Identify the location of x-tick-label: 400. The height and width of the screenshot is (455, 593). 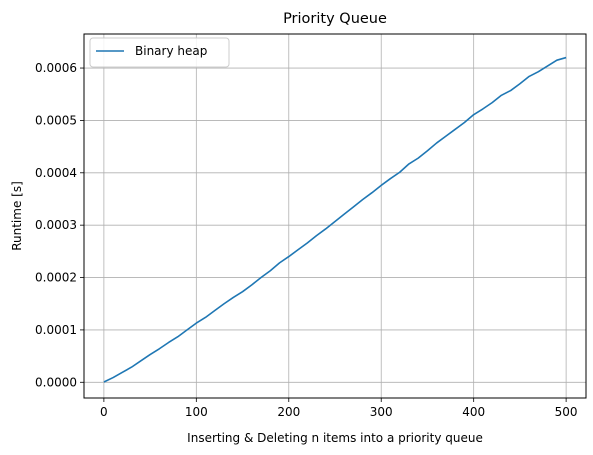
(473, 412).